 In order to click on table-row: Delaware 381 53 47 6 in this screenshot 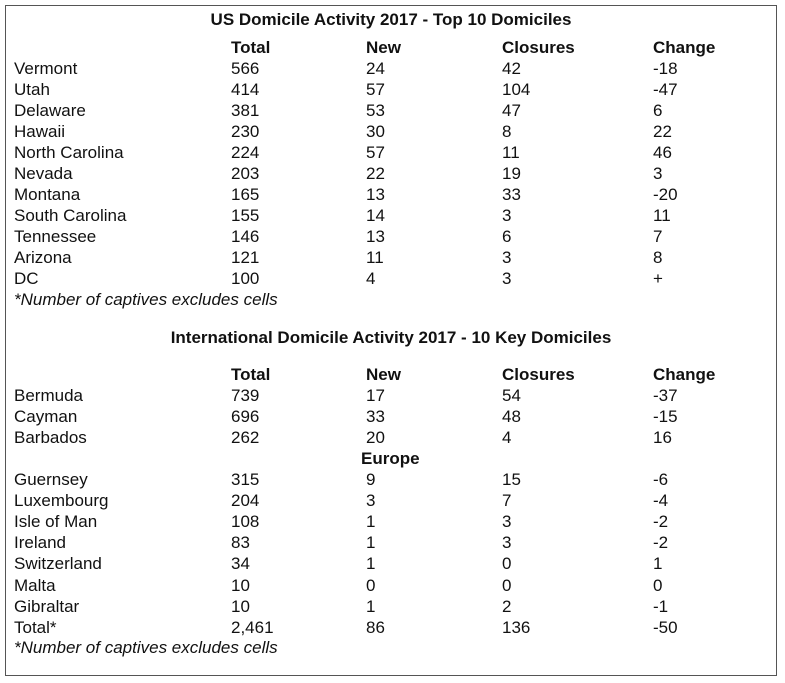, I will do `click(391, 110)`.